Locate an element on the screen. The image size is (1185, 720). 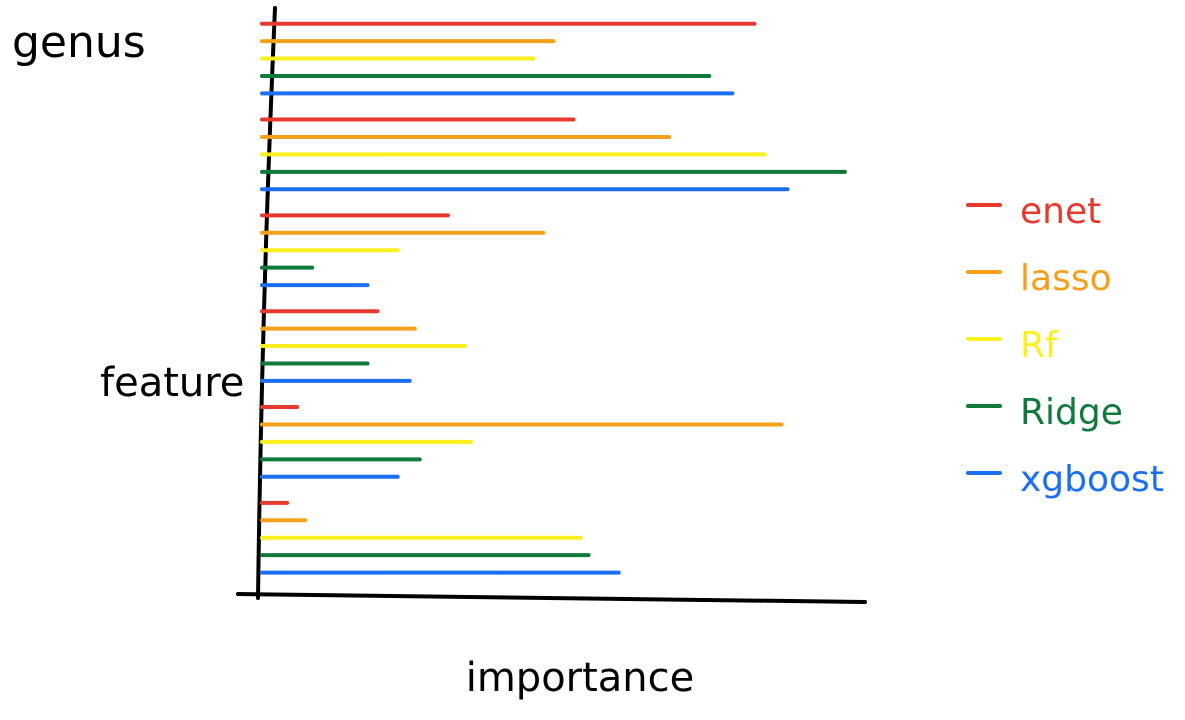
chart-title: genus is located at coordinates (79, 42).